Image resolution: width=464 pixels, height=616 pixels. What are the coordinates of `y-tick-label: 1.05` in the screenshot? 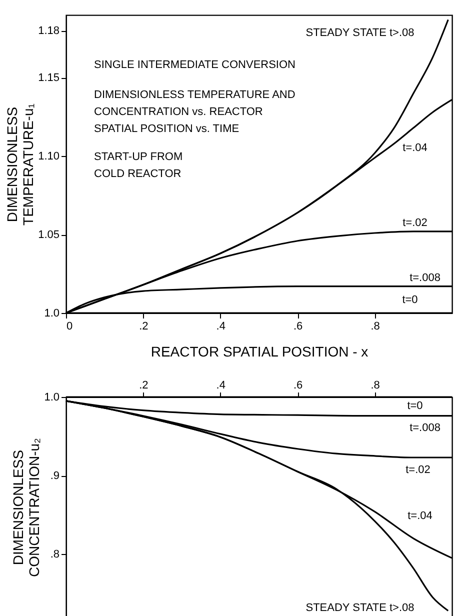 It's located at (49, 235).